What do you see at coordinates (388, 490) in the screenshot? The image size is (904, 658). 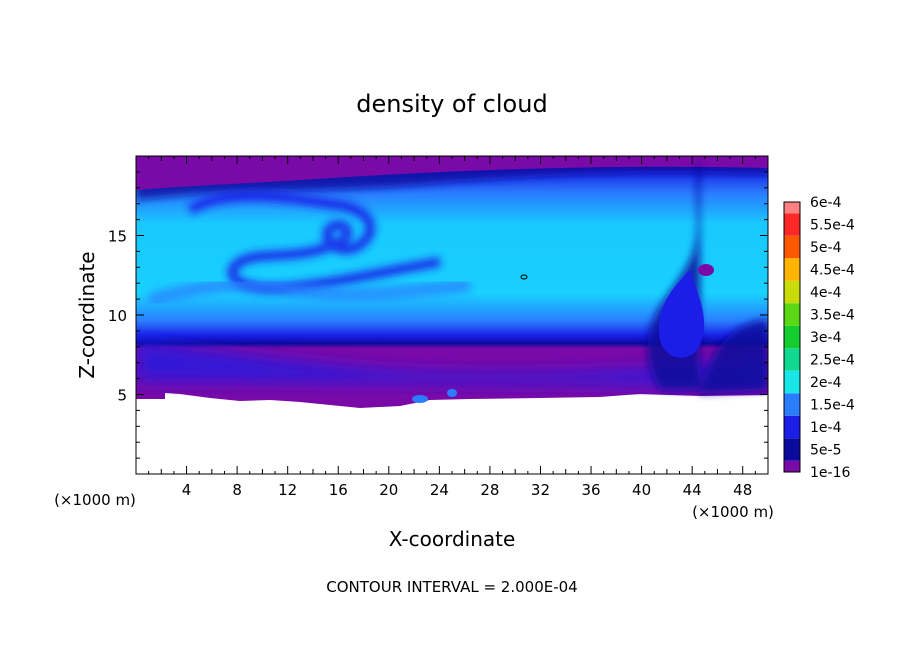 I see `x-tick-label: 20` at bounding box center [388, 490].